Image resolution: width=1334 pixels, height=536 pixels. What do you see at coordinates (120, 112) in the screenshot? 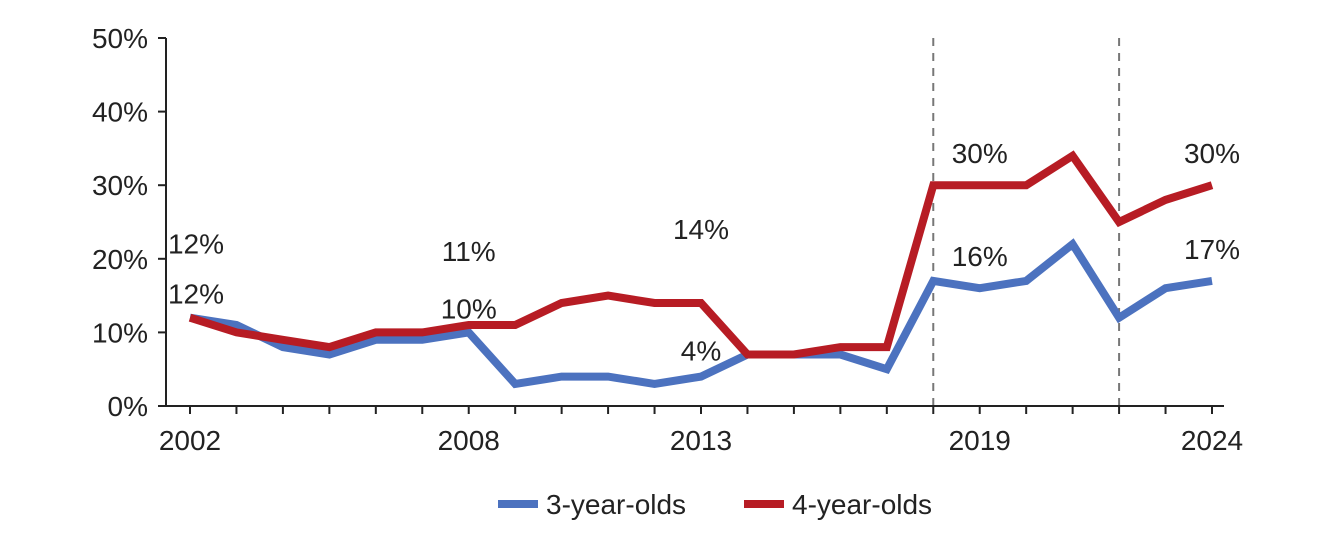
I see `y-tick-label: 40%` at bounding box center [120, 112].